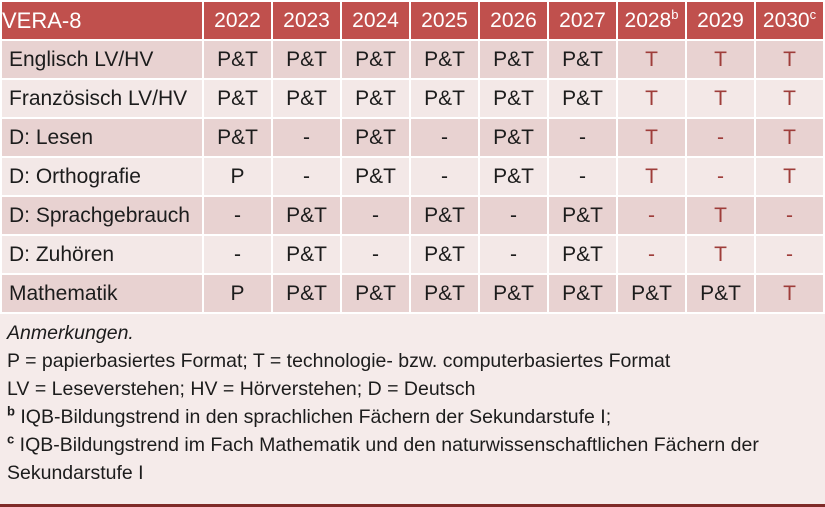  What do you see at coordinates (11, 411) in the screenshot?
I see `footnote-marker: b` at bounding box center [11, 411].